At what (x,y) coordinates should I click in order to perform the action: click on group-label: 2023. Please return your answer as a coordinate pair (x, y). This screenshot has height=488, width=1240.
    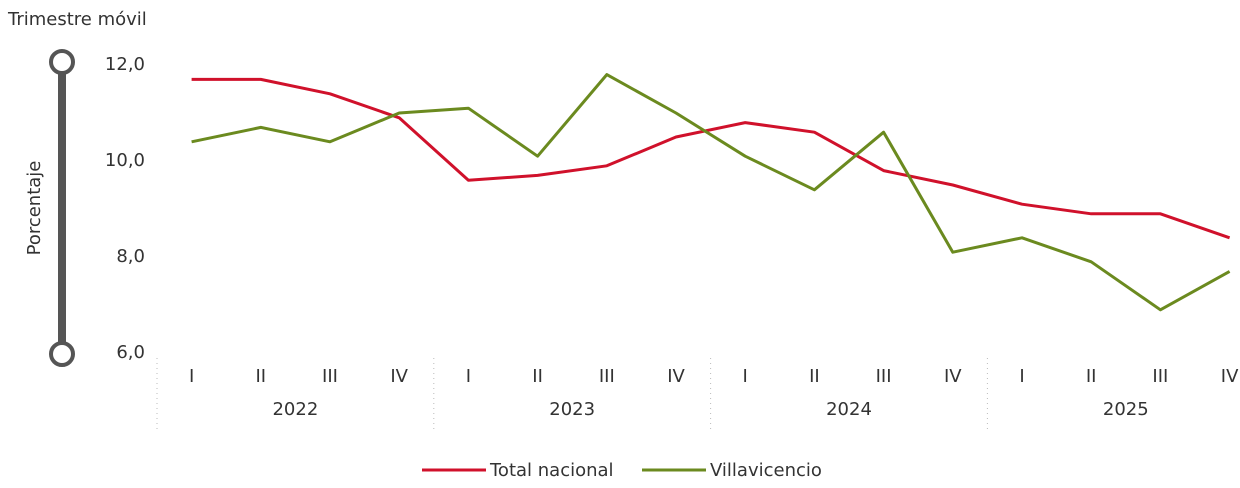
    Looking at the image, I should click on (572, 409).